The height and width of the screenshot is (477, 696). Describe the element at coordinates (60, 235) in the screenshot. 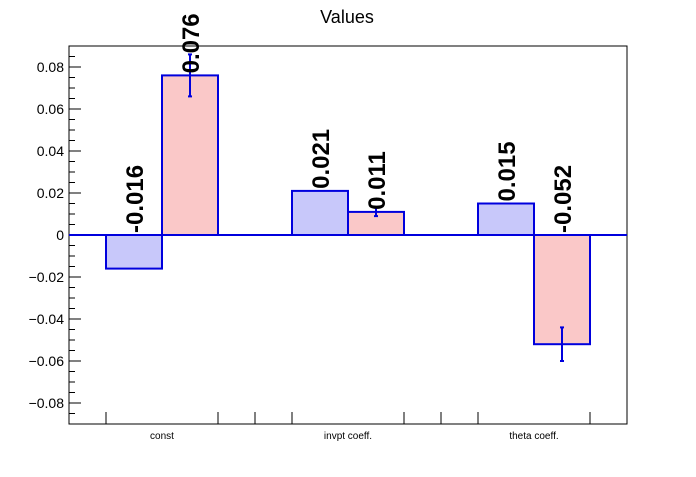

I see `y-tick-label: 0` at that location.